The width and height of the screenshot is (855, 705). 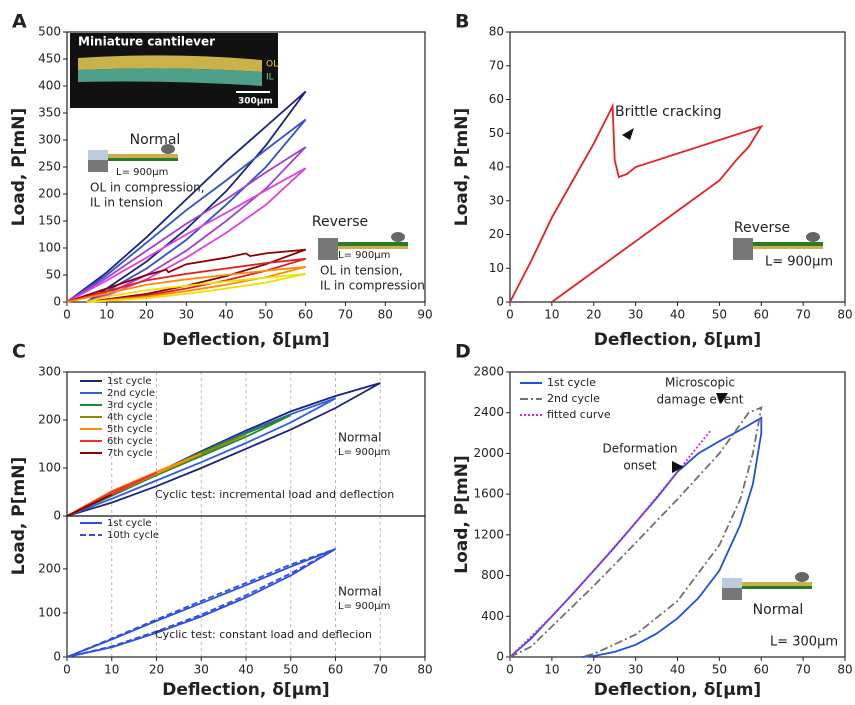 What do you see at coordinates (496, 99) in the screenshot?
I see `y-tick-label: 60` at bounding box center [496, 99].